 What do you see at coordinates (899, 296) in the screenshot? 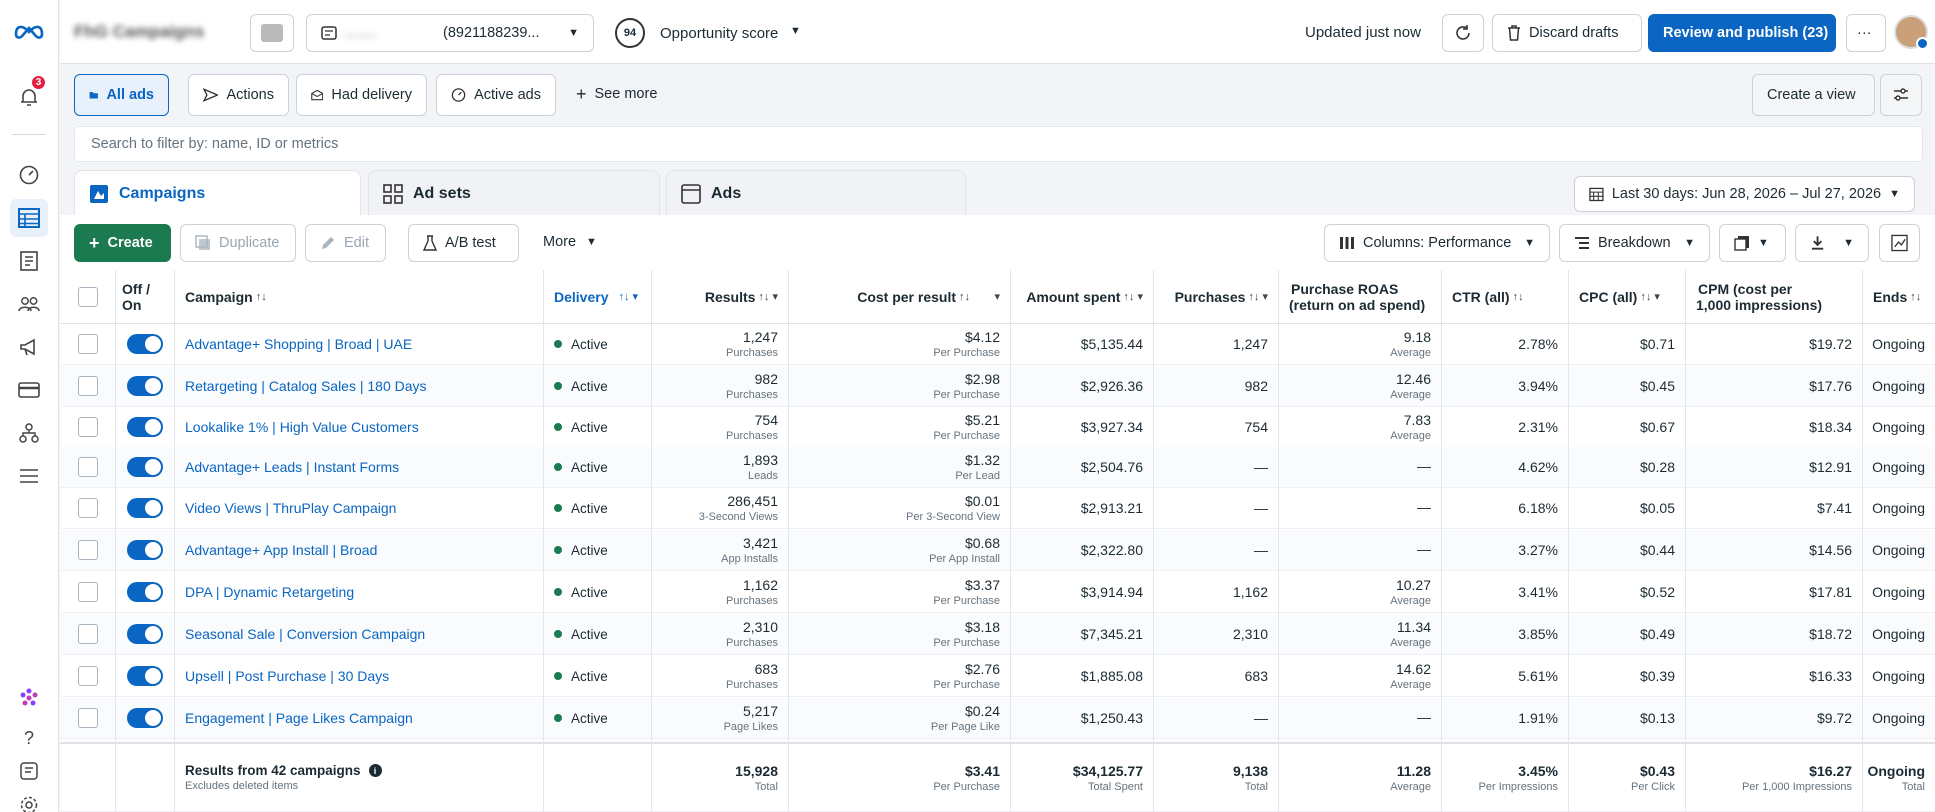
I see `cost-per-result-header: Cost per result ↑↓ ▾` at bounding box center [899, 296].